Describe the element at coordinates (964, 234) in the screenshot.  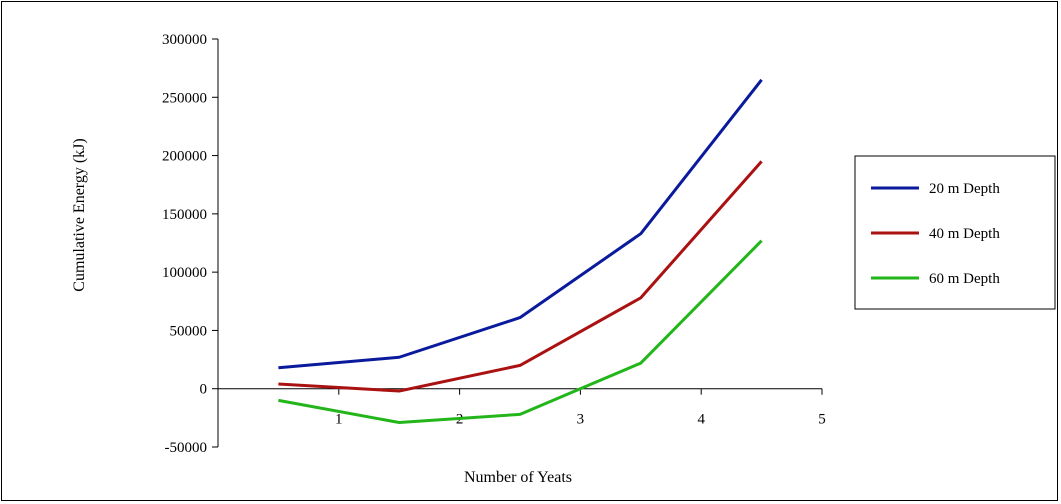
I see `legend-label: 40 m Depth` at that location.